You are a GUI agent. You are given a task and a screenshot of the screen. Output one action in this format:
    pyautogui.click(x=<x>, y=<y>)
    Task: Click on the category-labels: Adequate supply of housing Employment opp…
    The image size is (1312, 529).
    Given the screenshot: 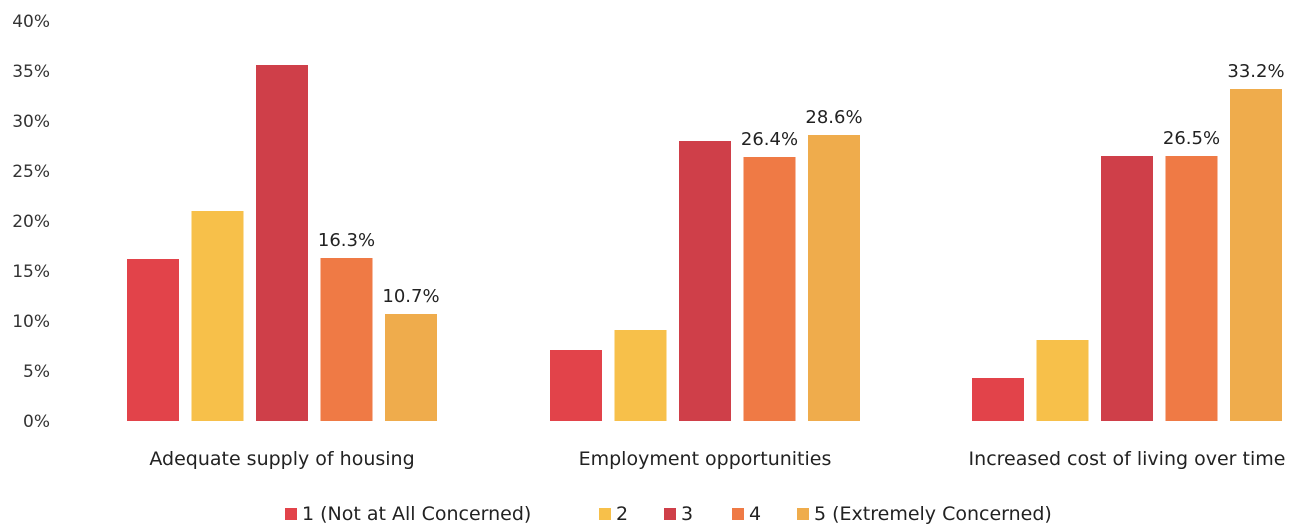 What is the action you would take?
    pyautogui.click(x=717, y=459)
    